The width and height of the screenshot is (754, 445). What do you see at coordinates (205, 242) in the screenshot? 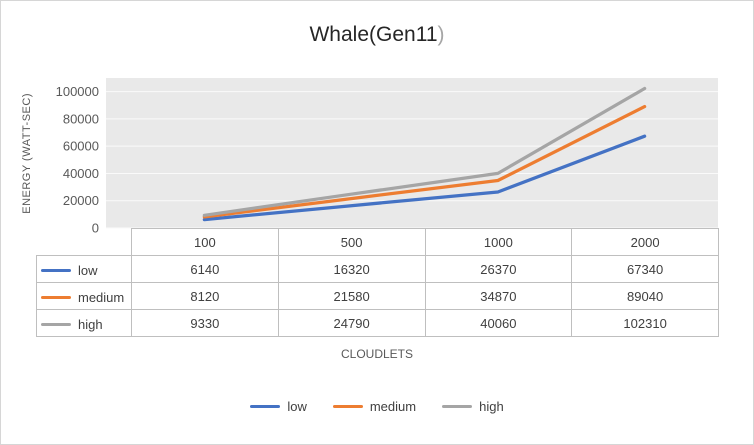
I see `table-header-cell: 100` at bounding box center [205, 242].